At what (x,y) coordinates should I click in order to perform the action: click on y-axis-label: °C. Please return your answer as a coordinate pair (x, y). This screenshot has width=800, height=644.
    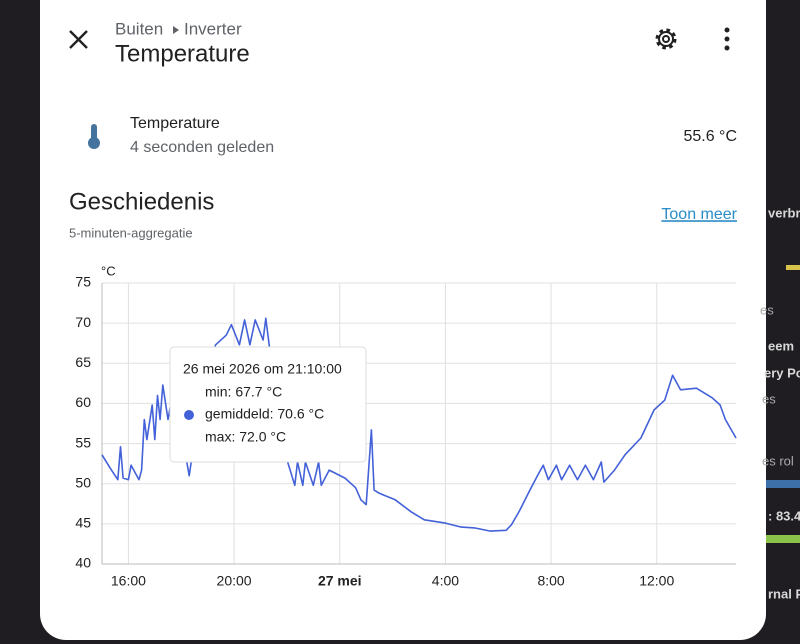
    Looking at the image, I should click on (108, 270).